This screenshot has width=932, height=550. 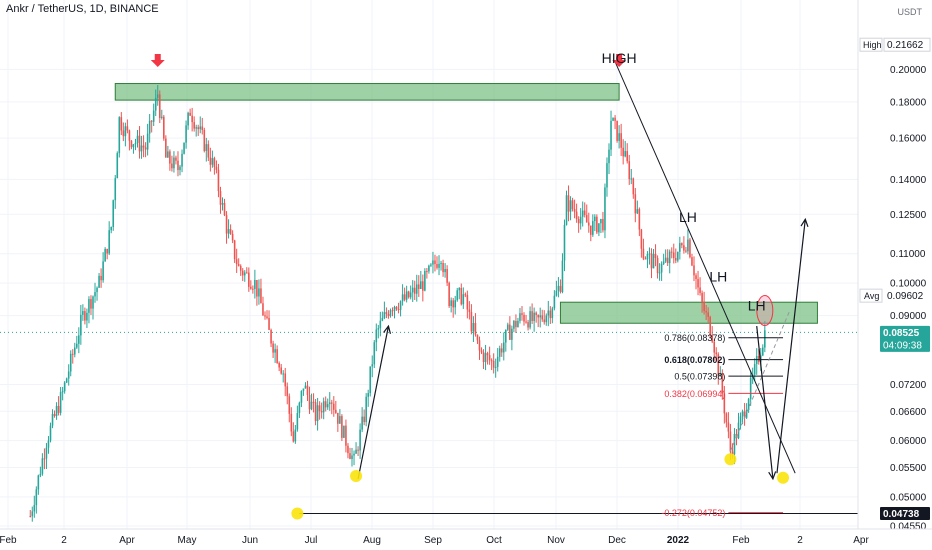 What do you see at coordinates (556, 540) in the screenshot?
I see `x-tick-label: Nov` at bounding box center [556, 540].